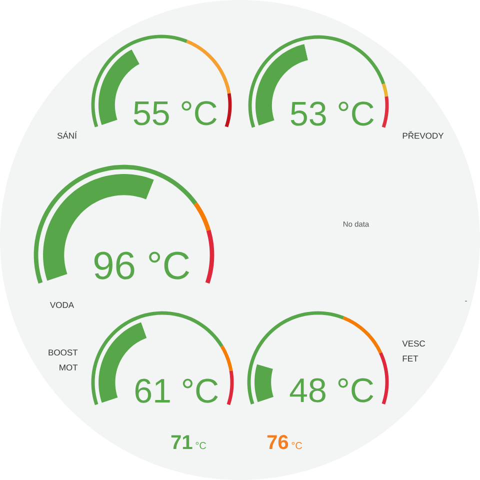  I want to click on text: 55 °C, so click(175, 113).